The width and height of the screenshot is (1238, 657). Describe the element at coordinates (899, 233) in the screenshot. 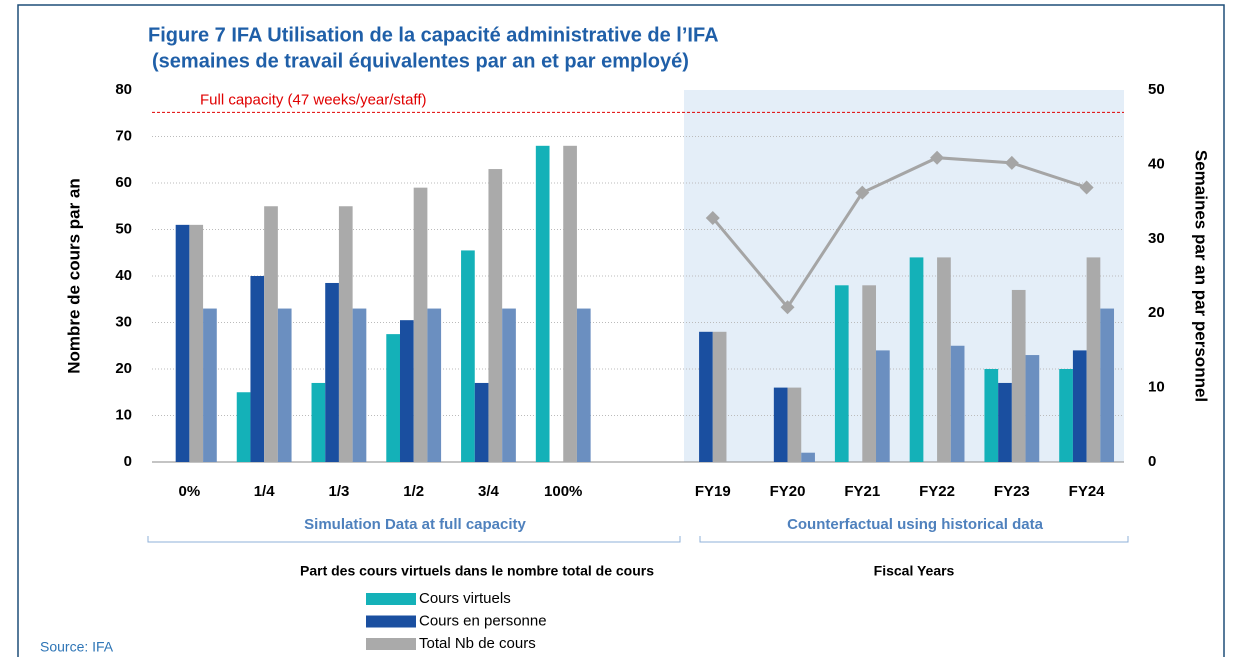

I see `line` at that location.